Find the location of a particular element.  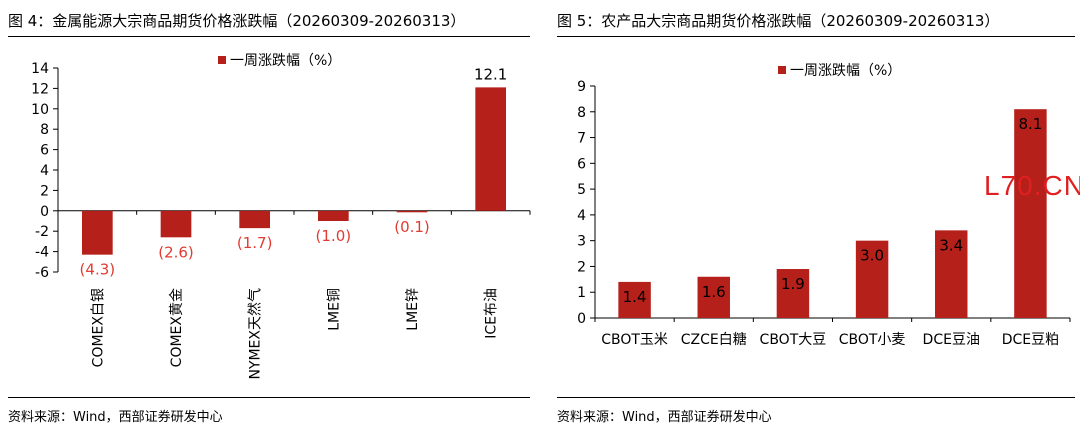

left-chart-y-tick-label: -6 is located at coordinates (42, 273).